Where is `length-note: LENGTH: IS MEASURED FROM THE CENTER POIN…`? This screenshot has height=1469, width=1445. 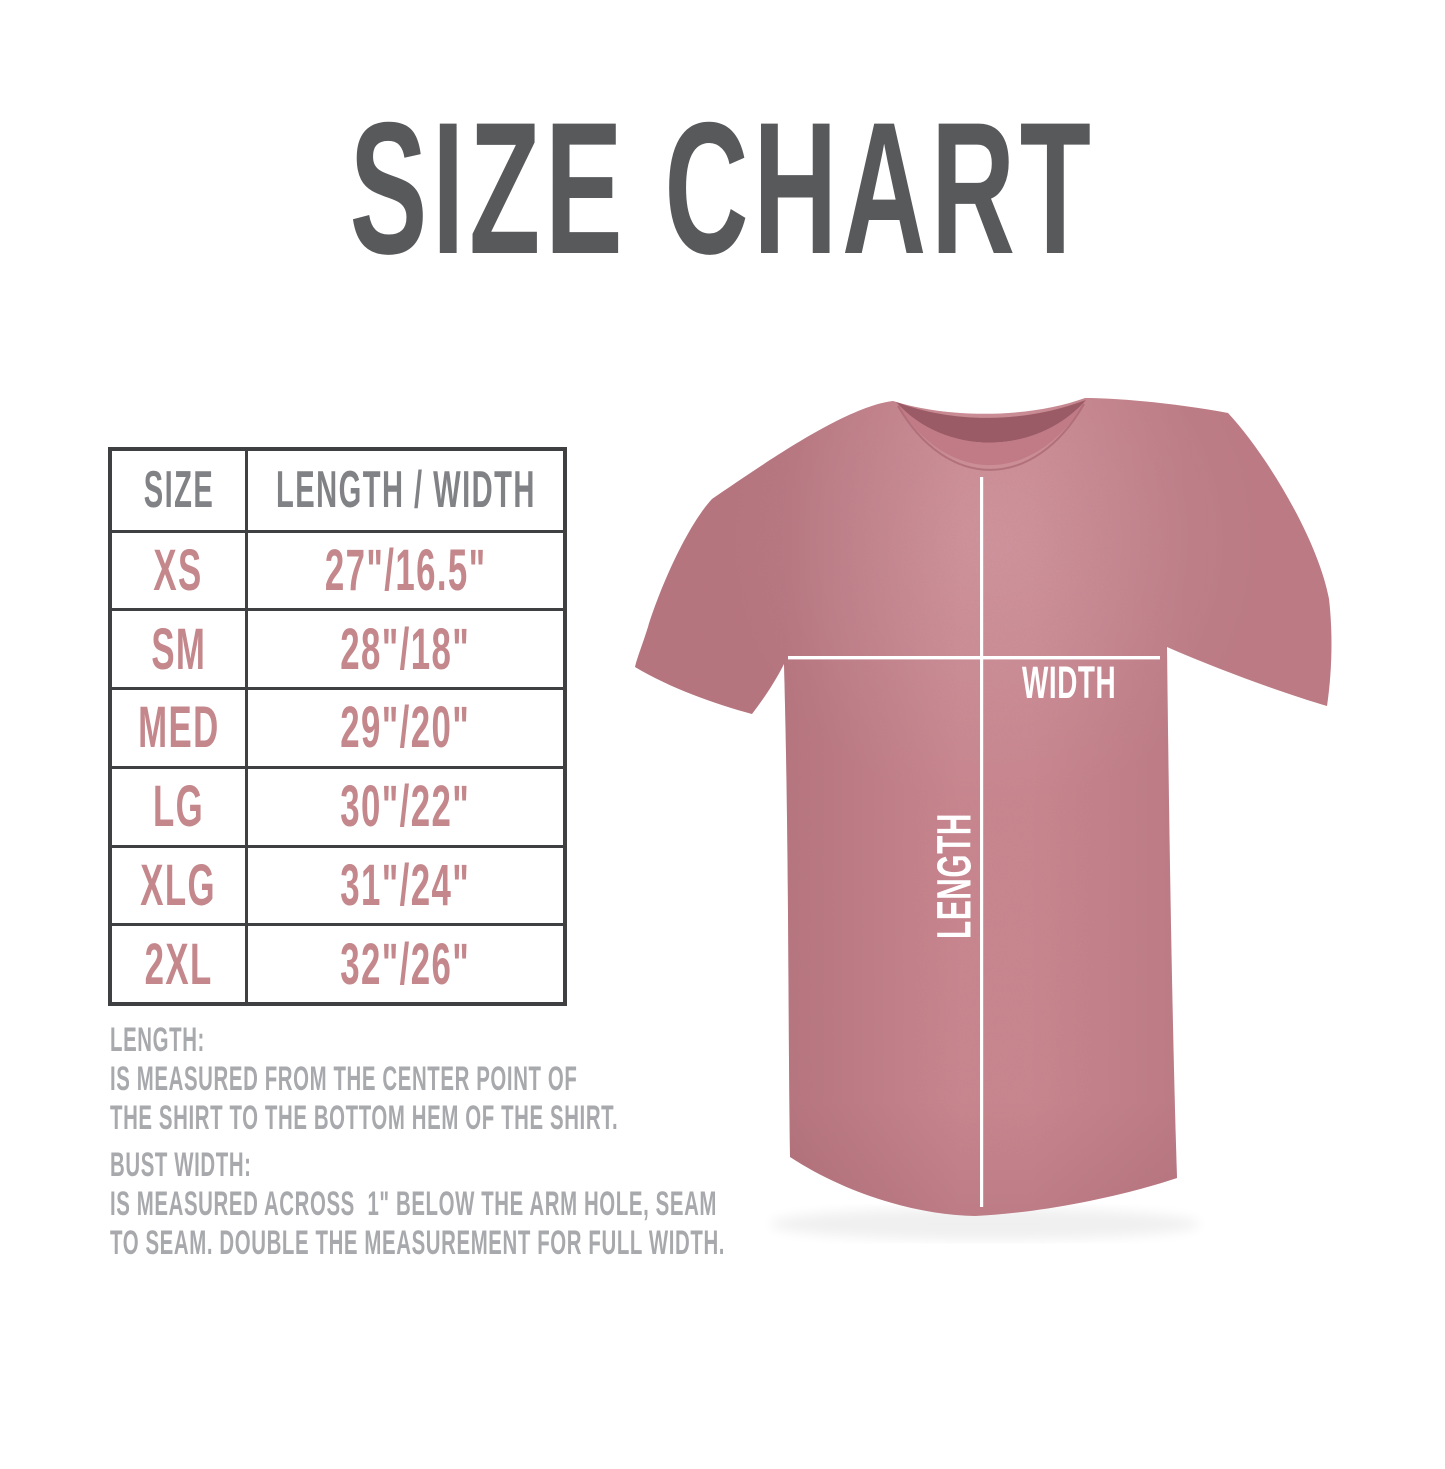
length-note: LENGTH: IS MEASURED FROM THE CENTER POIN… is located at coordinates (533, 1079).